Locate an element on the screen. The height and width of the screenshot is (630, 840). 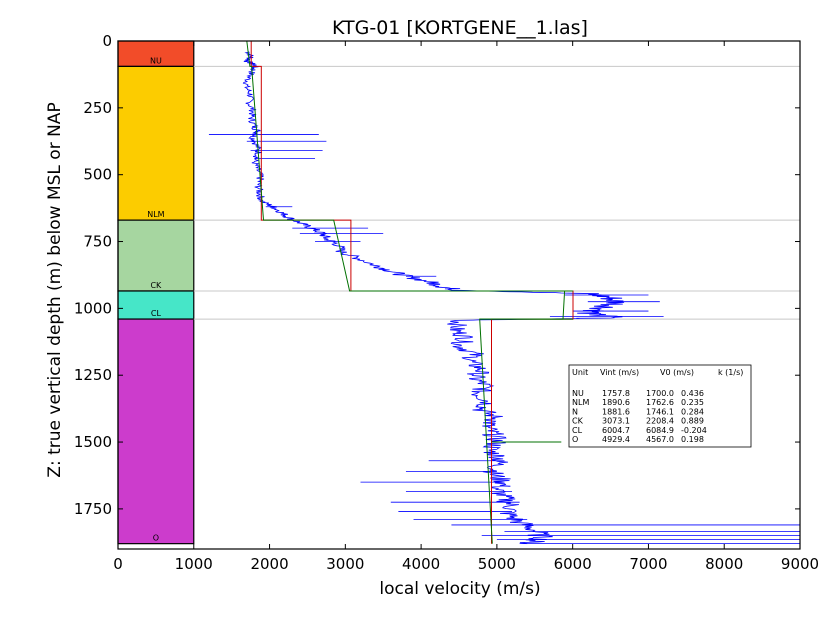
table-cell: 6084.9 is located at coordinates (660, 430).